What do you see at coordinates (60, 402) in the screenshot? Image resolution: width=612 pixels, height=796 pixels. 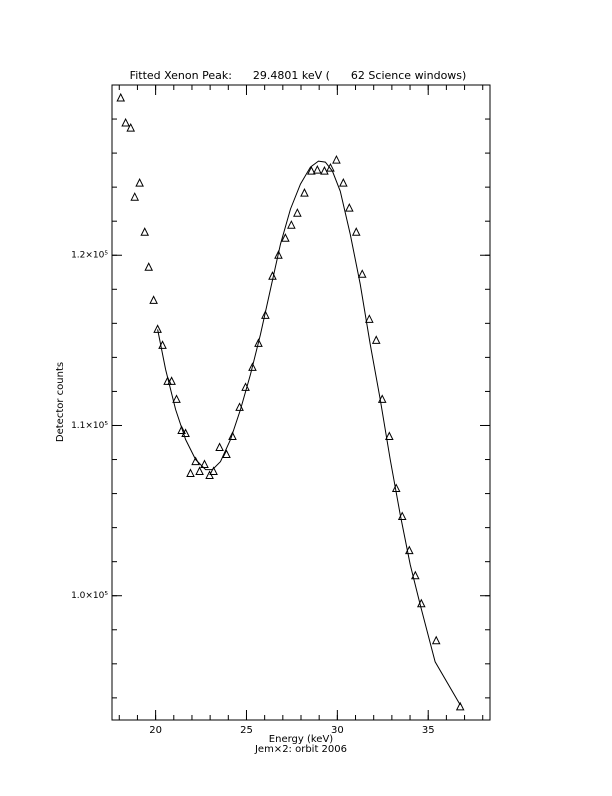 I see `y-axis-label: Detector counts` at bounding box center [60, 402].